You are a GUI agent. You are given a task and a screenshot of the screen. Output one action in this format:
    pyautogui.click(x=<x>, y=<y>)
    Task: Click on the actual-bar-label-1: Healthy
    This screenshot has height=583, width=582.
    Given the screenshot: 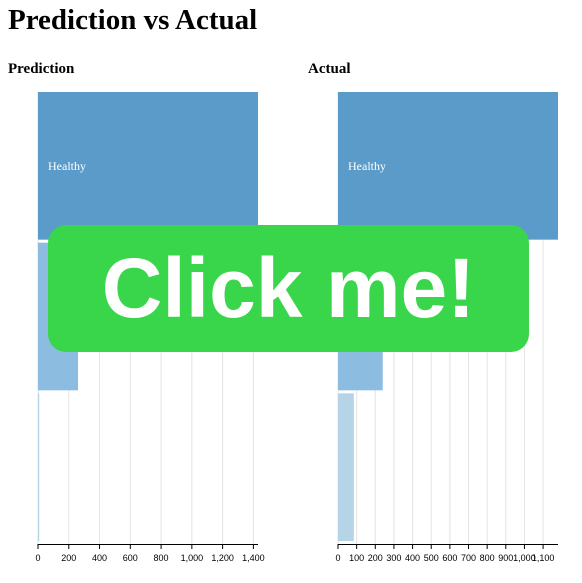 What is the action you would take?
    pyautogui.click(x=367, y=166)
    